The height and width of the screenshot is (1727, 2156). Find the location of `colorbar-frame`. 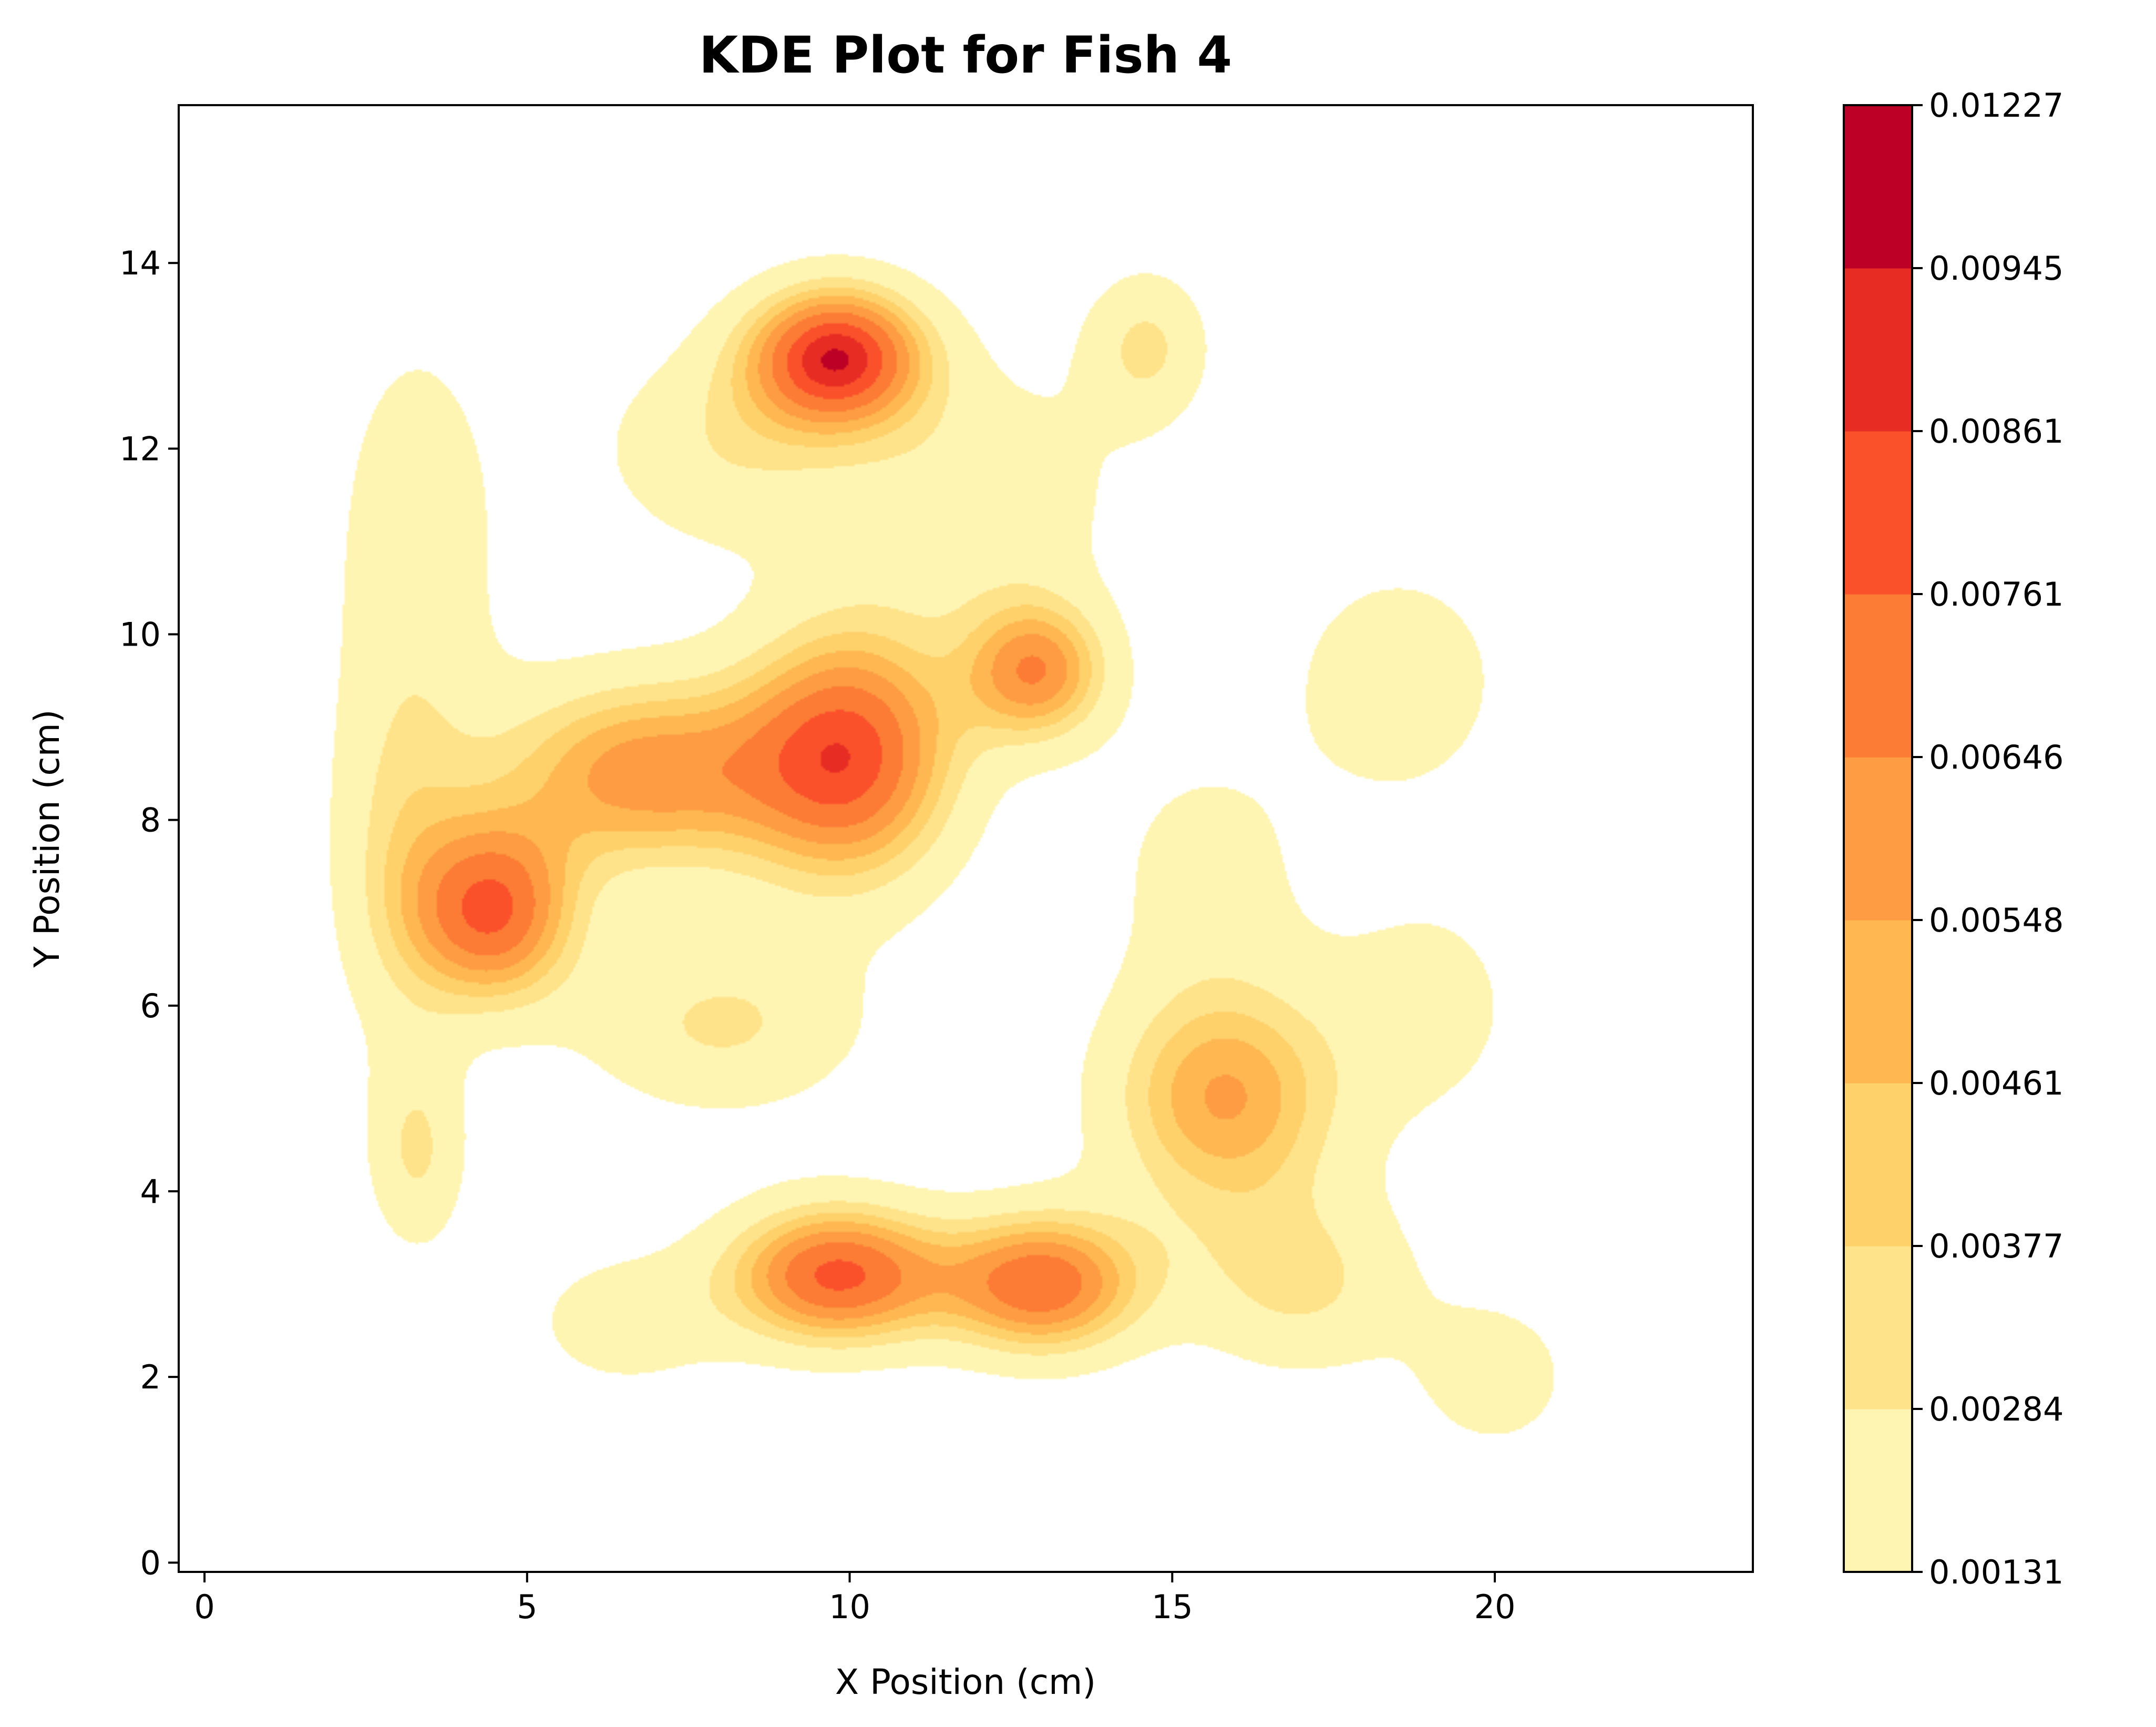

colorbar-frame is located at coordinates (1878, 839).